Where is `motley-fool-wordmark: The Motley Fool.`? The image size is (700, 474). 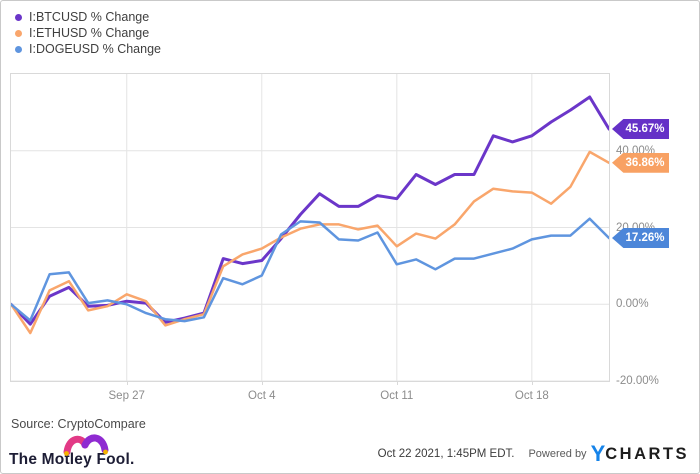 motley-fool-wordmark: The Motley Fool. is located at coordinates (72, 459).